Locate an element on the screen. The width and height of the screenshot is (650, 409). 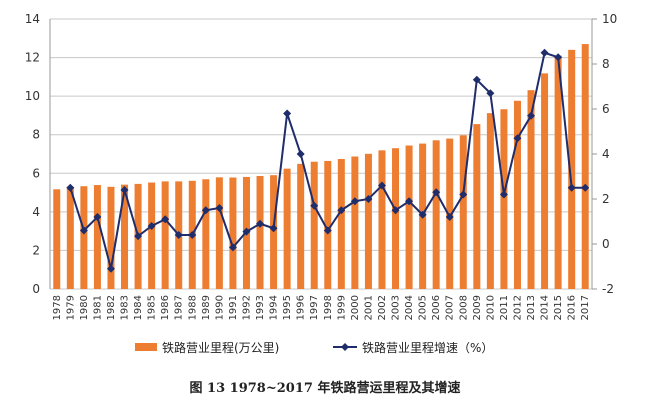
x-tick-label: 1993 is located at coordinates (260, 307).